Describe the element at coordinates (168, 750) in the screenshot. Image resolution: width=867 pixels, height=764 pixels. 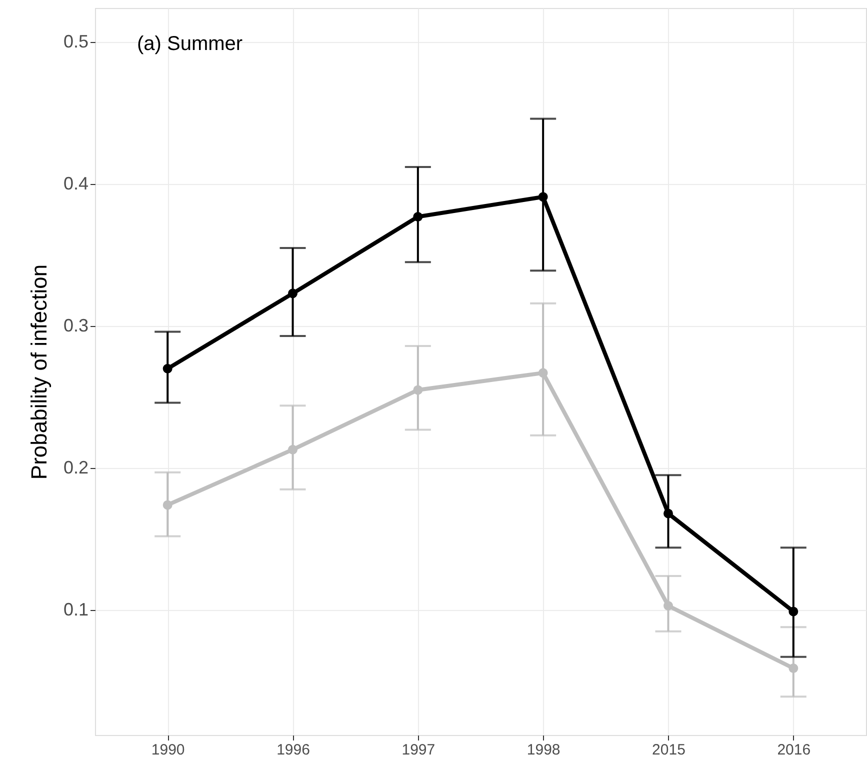
I see `x-tick-label: 1990` at that location.